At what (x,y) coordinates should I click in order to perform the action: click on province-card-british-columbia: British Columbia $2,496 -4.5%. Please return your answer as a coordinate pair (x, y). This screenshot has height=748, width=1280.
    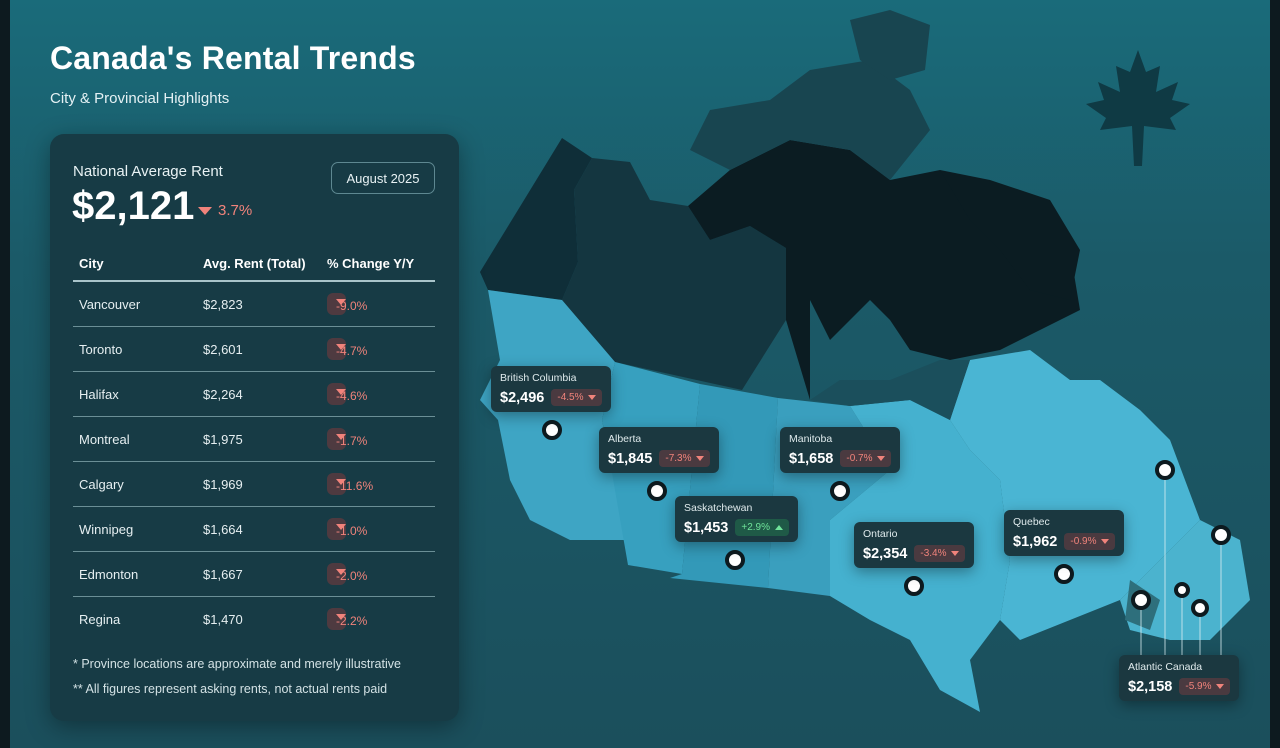
    Looking at the image, I should click on (551, 389).